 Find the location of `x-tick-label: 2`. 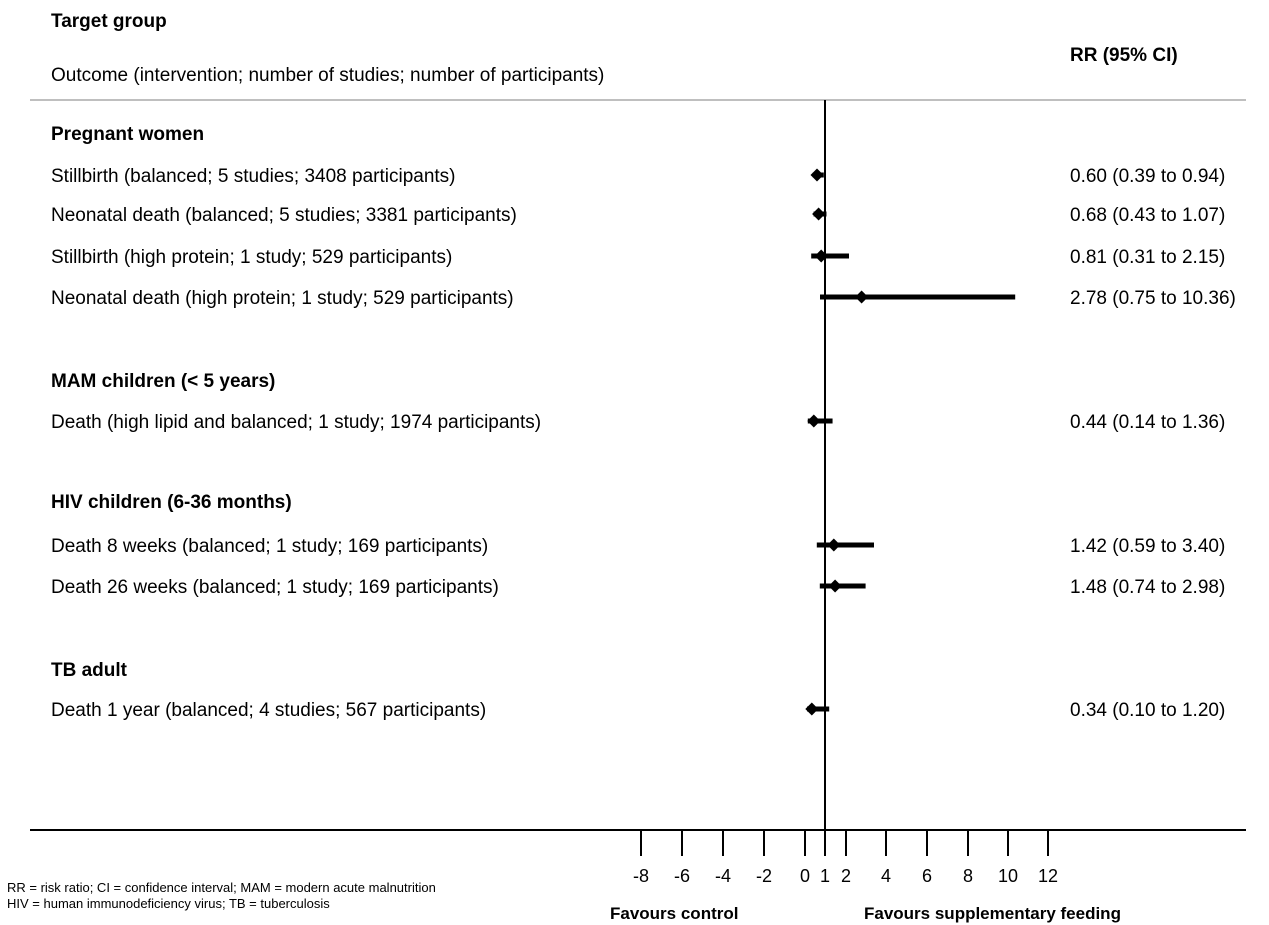

x-tick-label: 2 is located at coordinates (846, 876).